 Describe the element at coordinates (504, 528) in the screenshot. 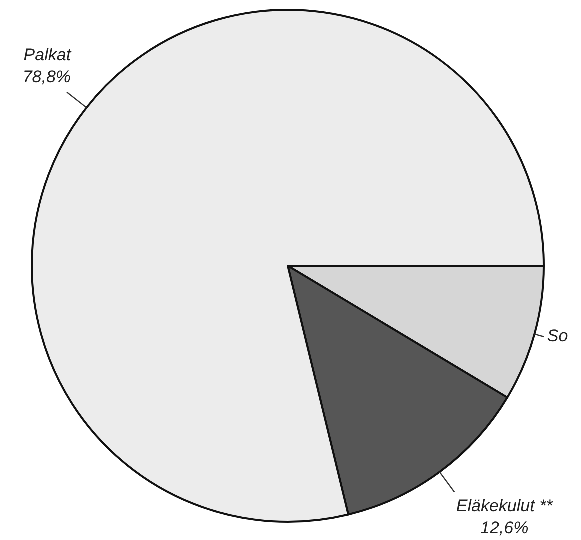

I see `data-label: 12,6%` at that location.